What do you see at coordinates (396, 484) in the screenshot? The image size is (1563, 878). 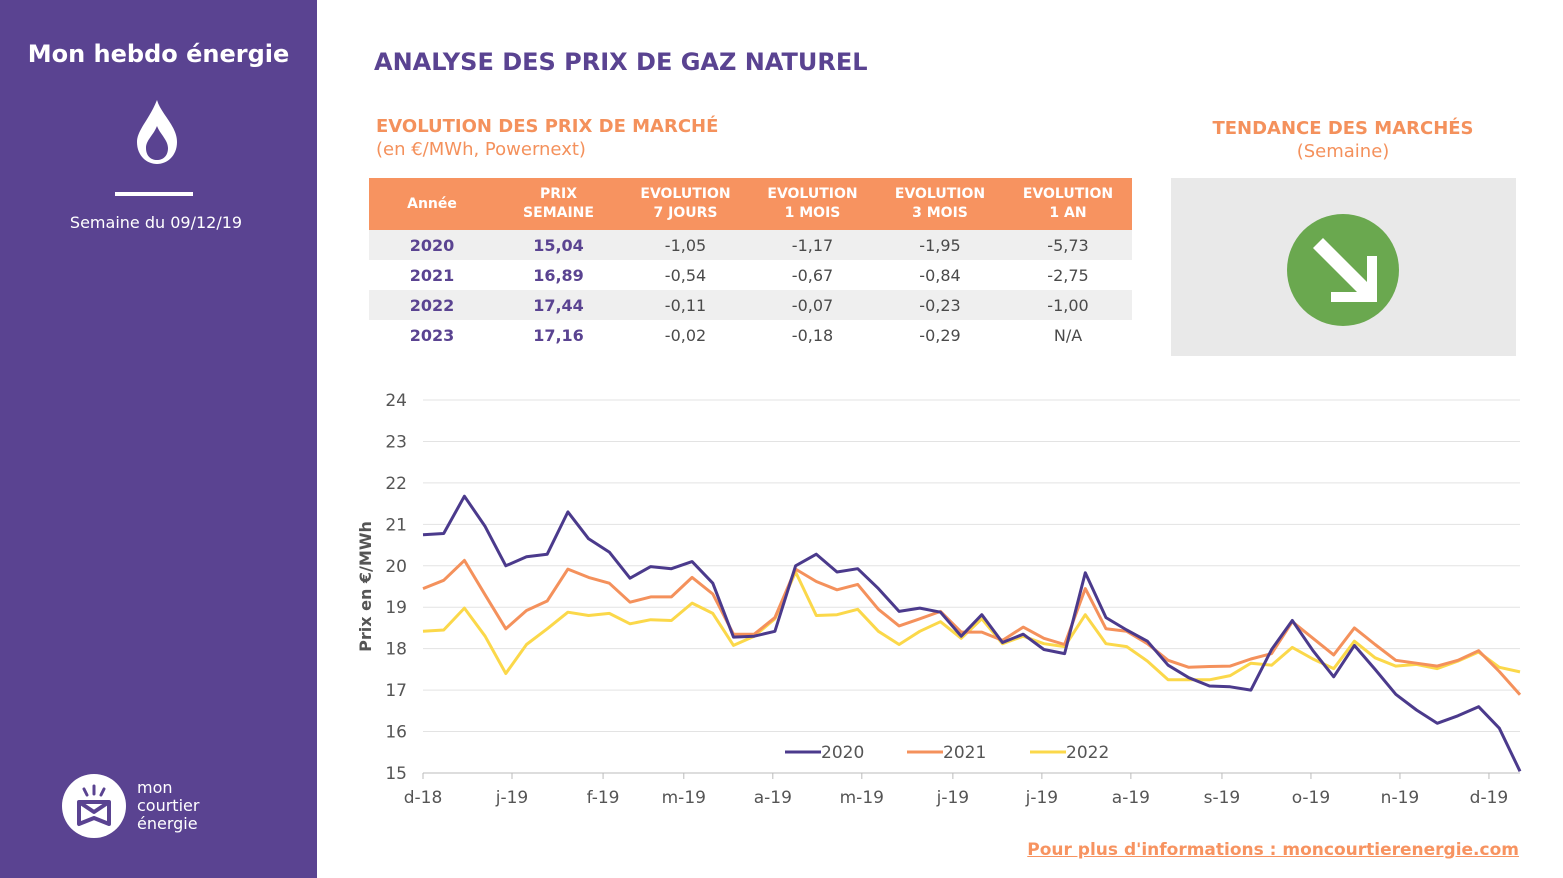 I see `y-tick-label: 22` at bounding box center [396, 484].